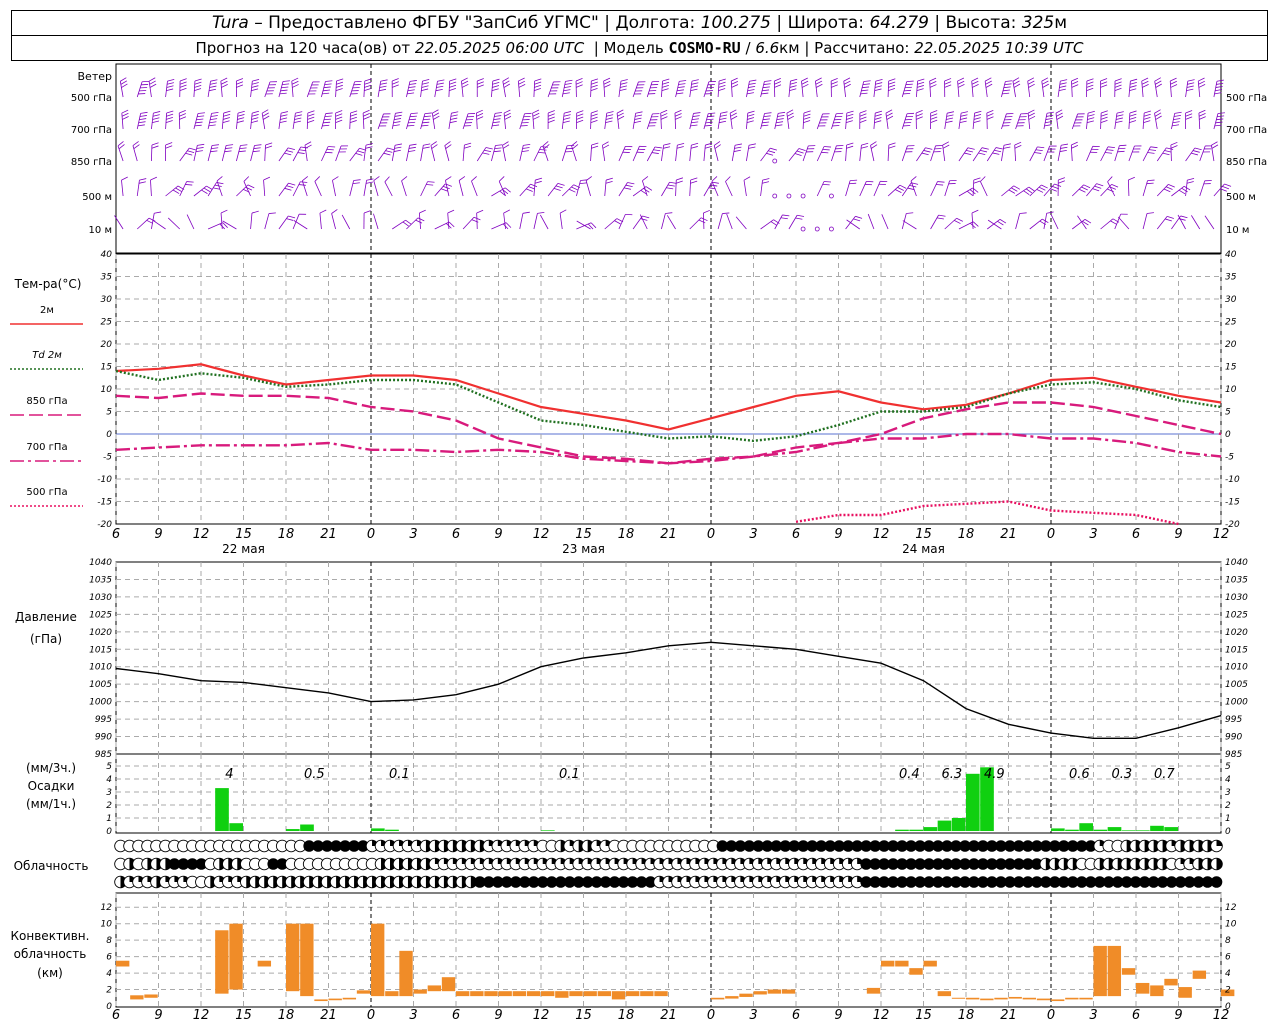 The height and width of the screenshot is (1024, 1280). Describe the element at coordinates (286, 534) in the screenshot. I see `hour-label-temp: 18` at that location.